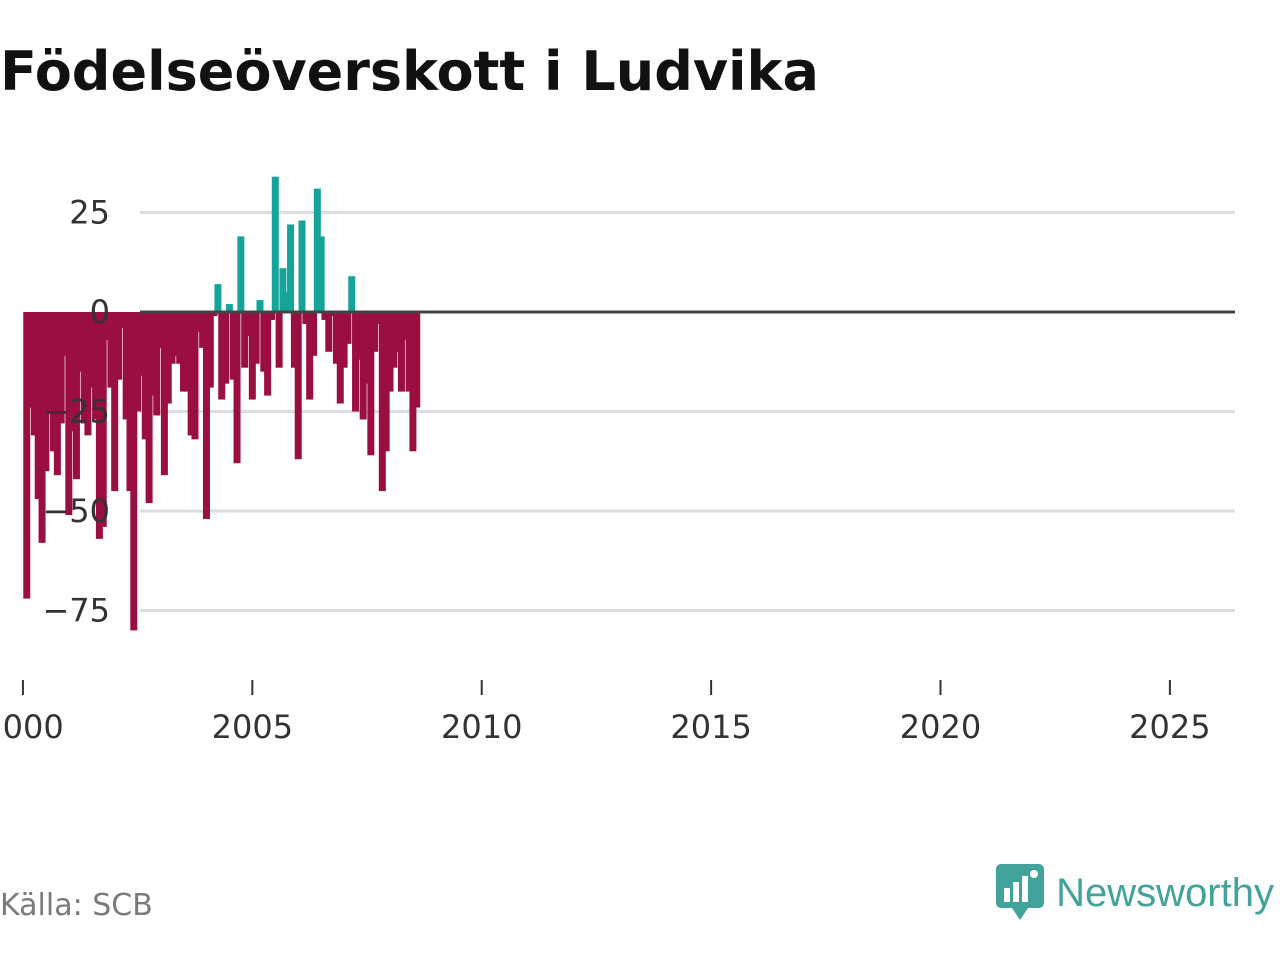 The height and width of the screenshot is (960, 1280). What do you see at coordinates (76, 611) in the screenshot?
I see `y-tick-label: −75` at bounding box center [76, 611].